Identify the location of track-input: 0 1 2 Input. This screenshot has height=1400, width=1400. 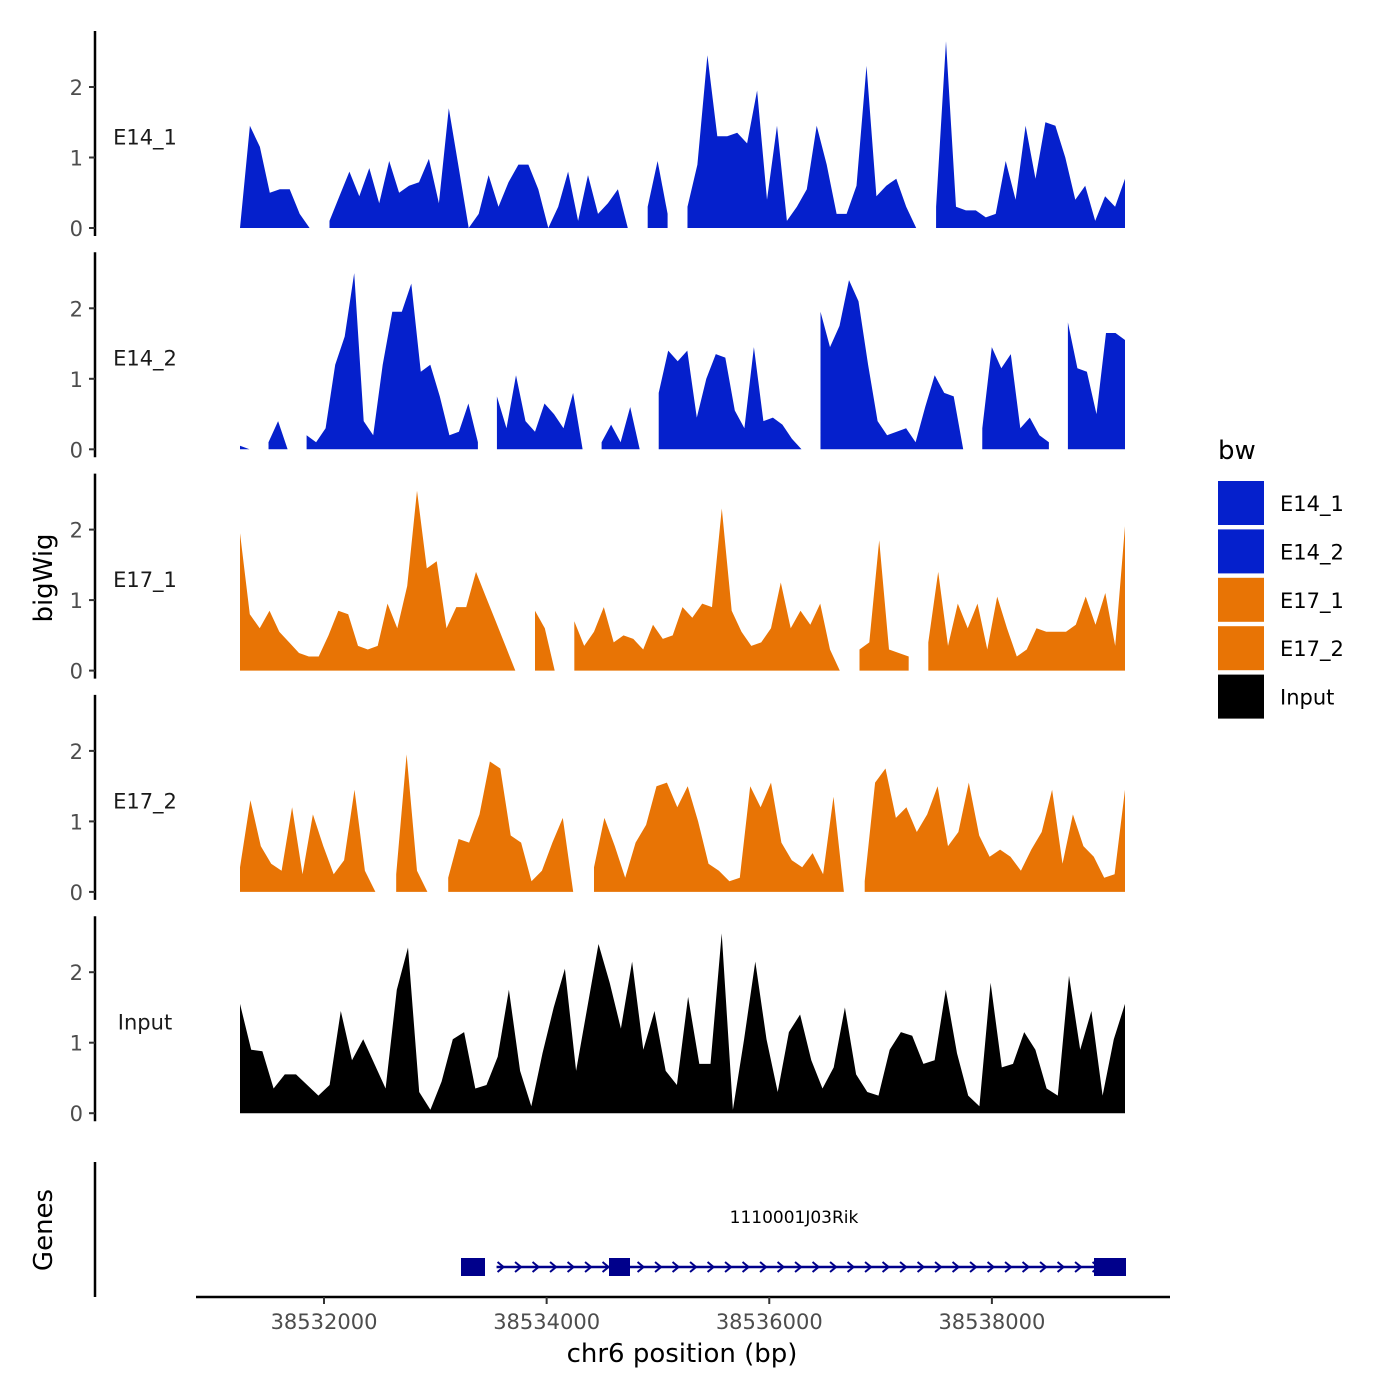
(597, 1021).